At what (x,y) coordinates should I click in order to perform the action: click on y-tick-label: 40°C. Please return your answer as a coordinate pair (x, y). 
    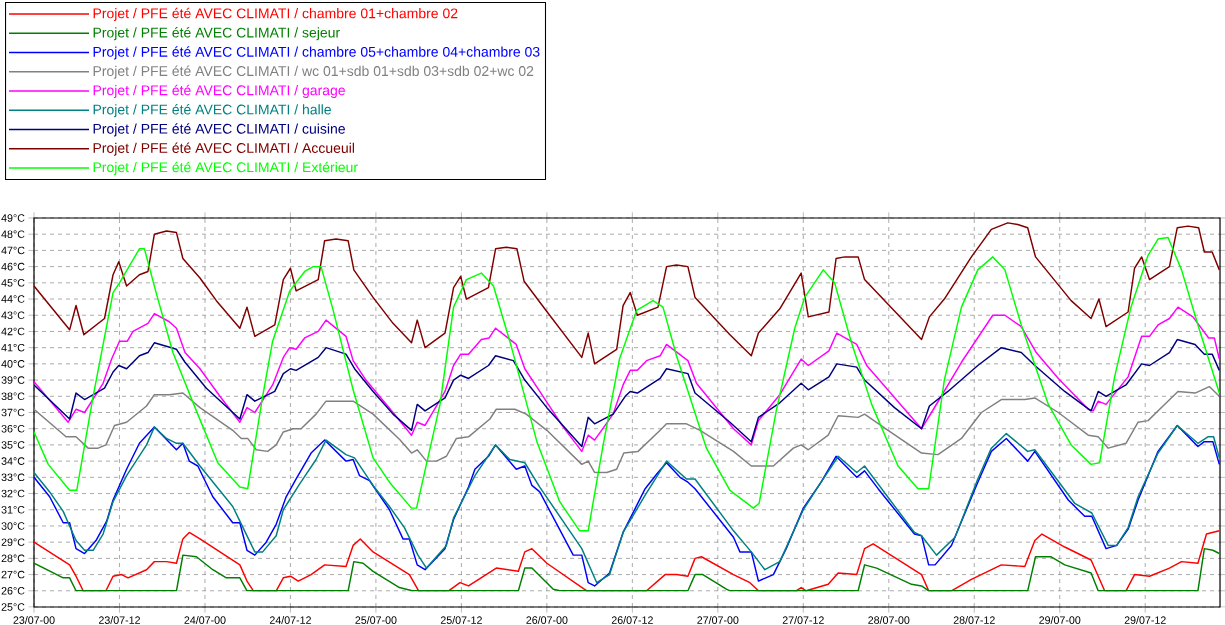
    Looking at the image, I should click on (13, 364).